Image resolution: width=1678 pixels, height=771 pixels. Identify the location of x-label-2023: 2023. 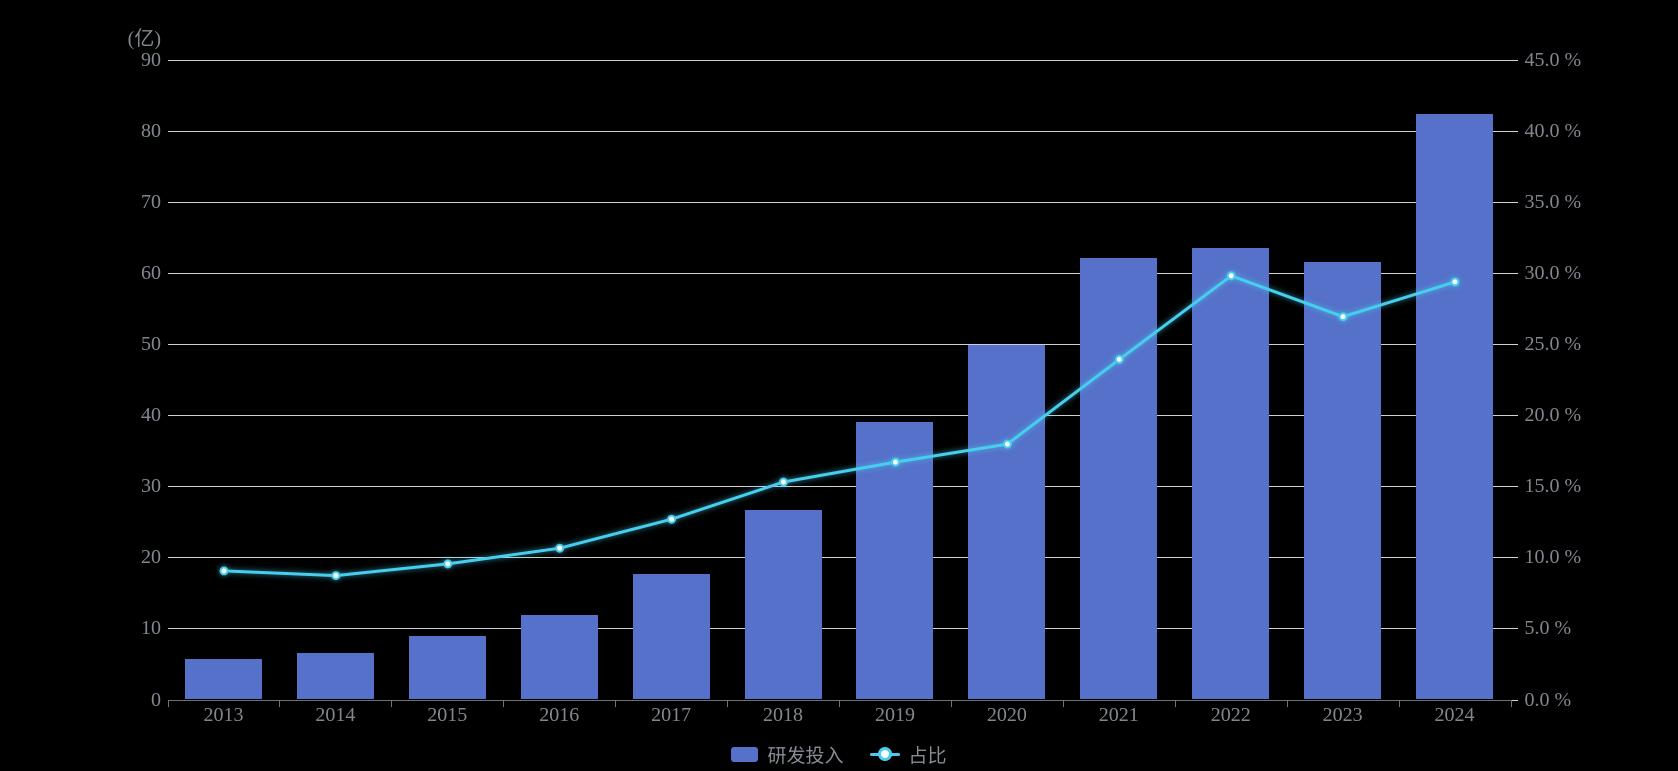
(1342, 714).